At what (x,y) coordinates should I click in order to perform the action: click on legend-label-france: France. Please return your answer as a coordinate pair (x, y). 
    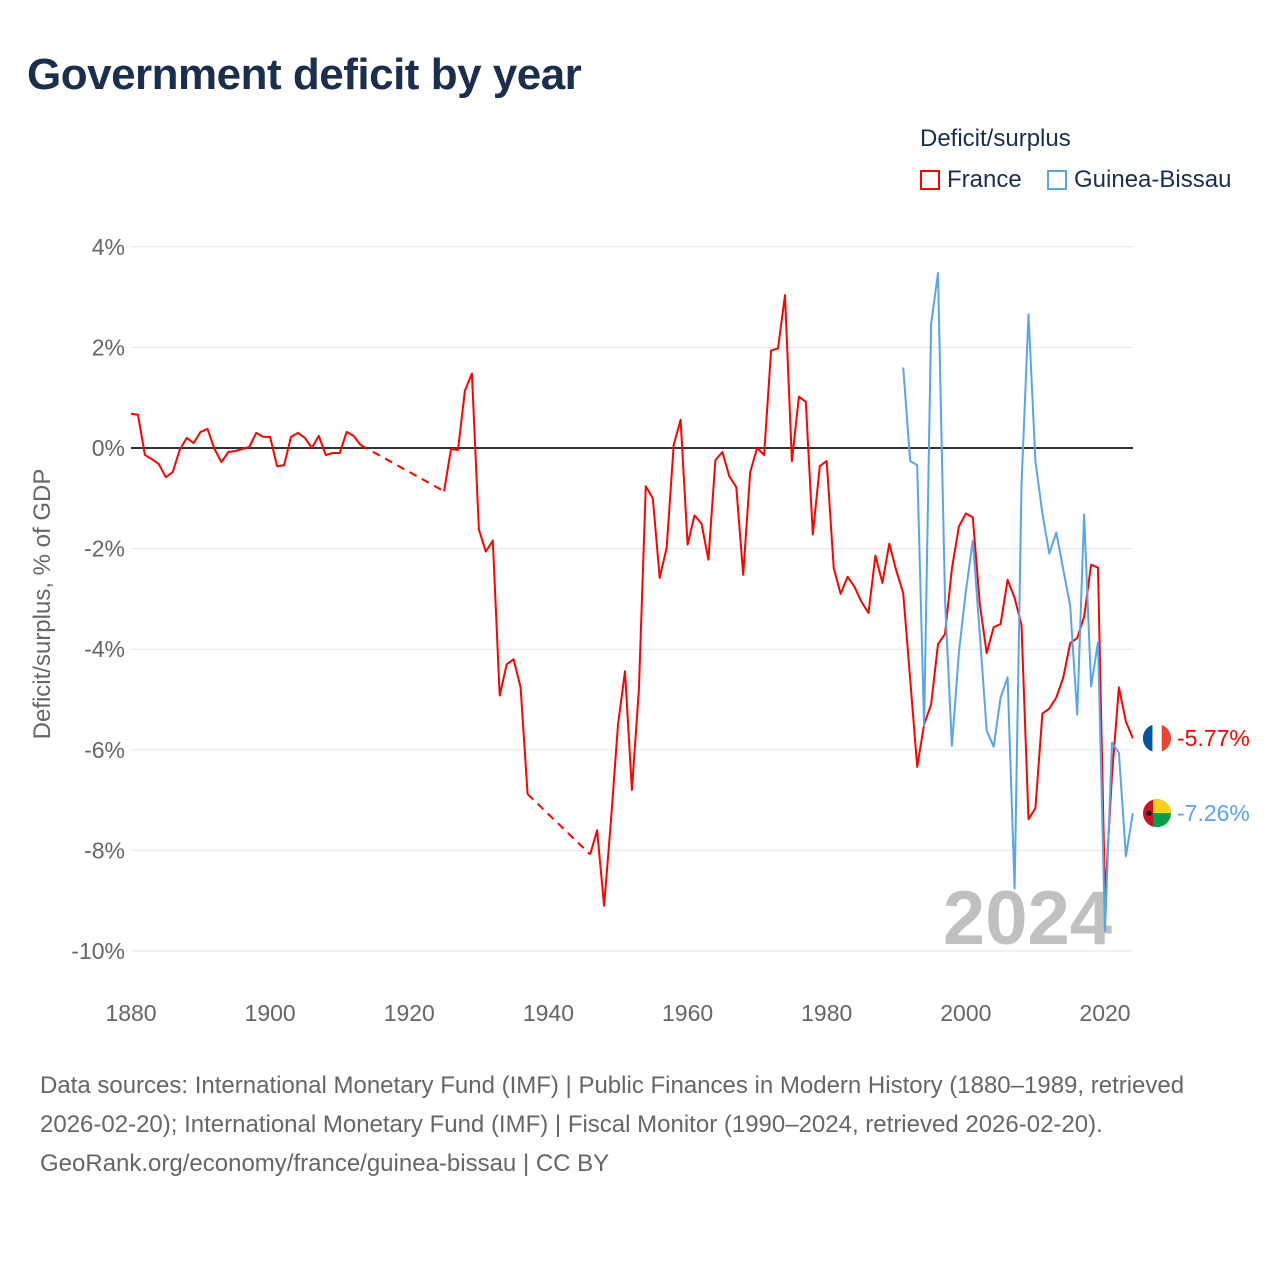
    Looking at the image, I should click on (984, 179).